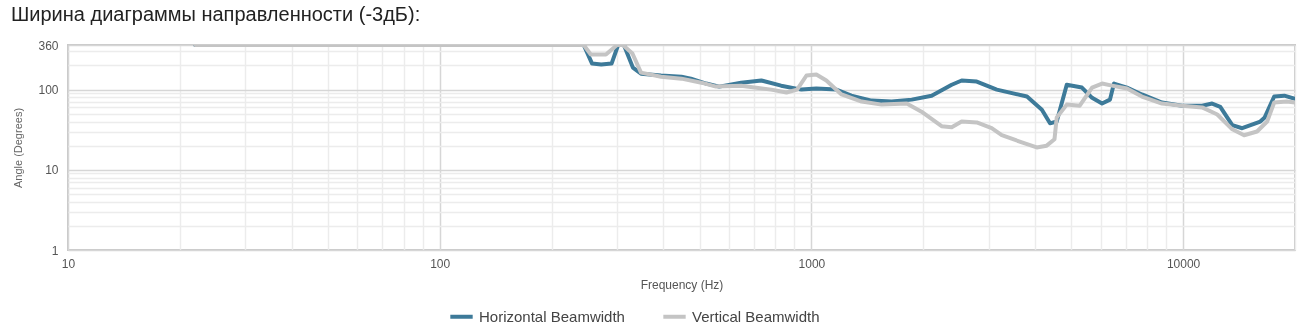 Image resolution: width=1303 pixels, height=328 pixels. Describe the element at coordinates (756, 316) in the screenshot. I see `legend-label: Vertical Beamwidth` at that location.